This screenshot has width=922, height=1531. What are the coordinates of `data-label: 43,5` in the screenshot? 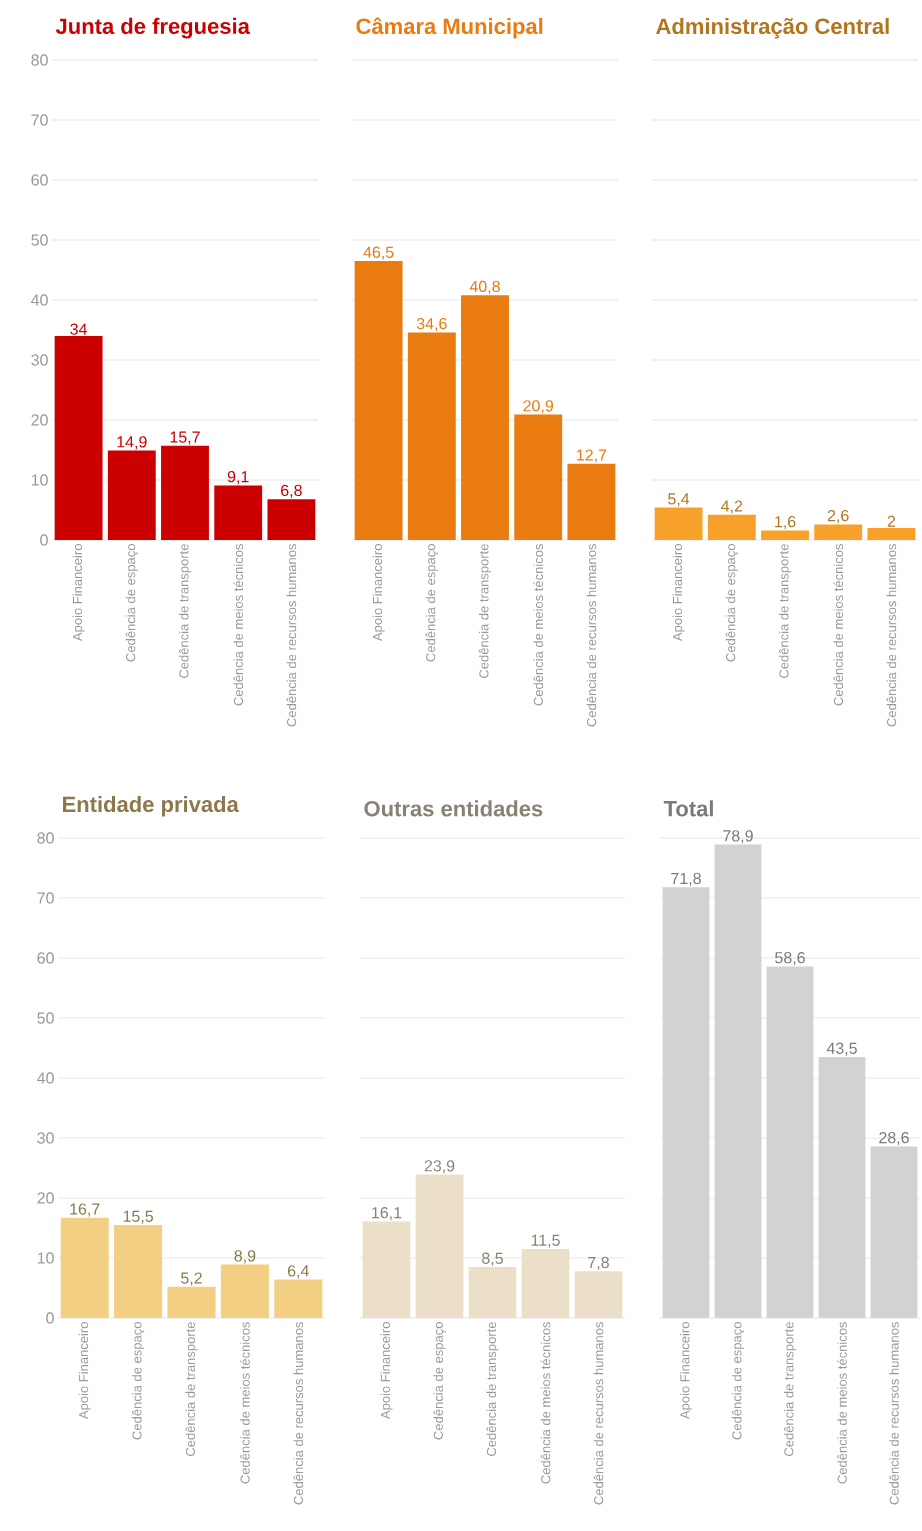 It's located at (841, 1049).